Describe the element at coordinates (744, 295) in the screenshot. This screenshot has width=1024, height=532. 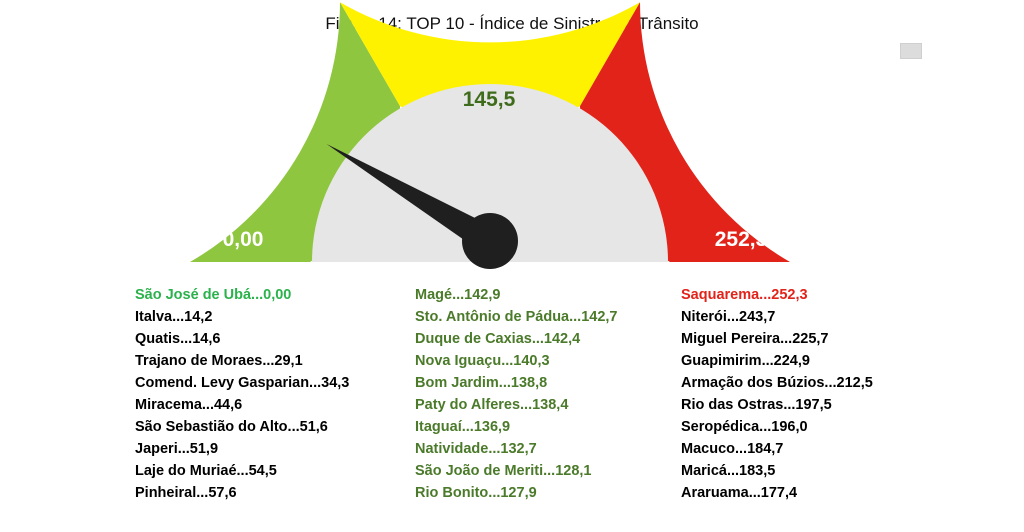
I see `right-item: Saquarema...252,3` at that location.